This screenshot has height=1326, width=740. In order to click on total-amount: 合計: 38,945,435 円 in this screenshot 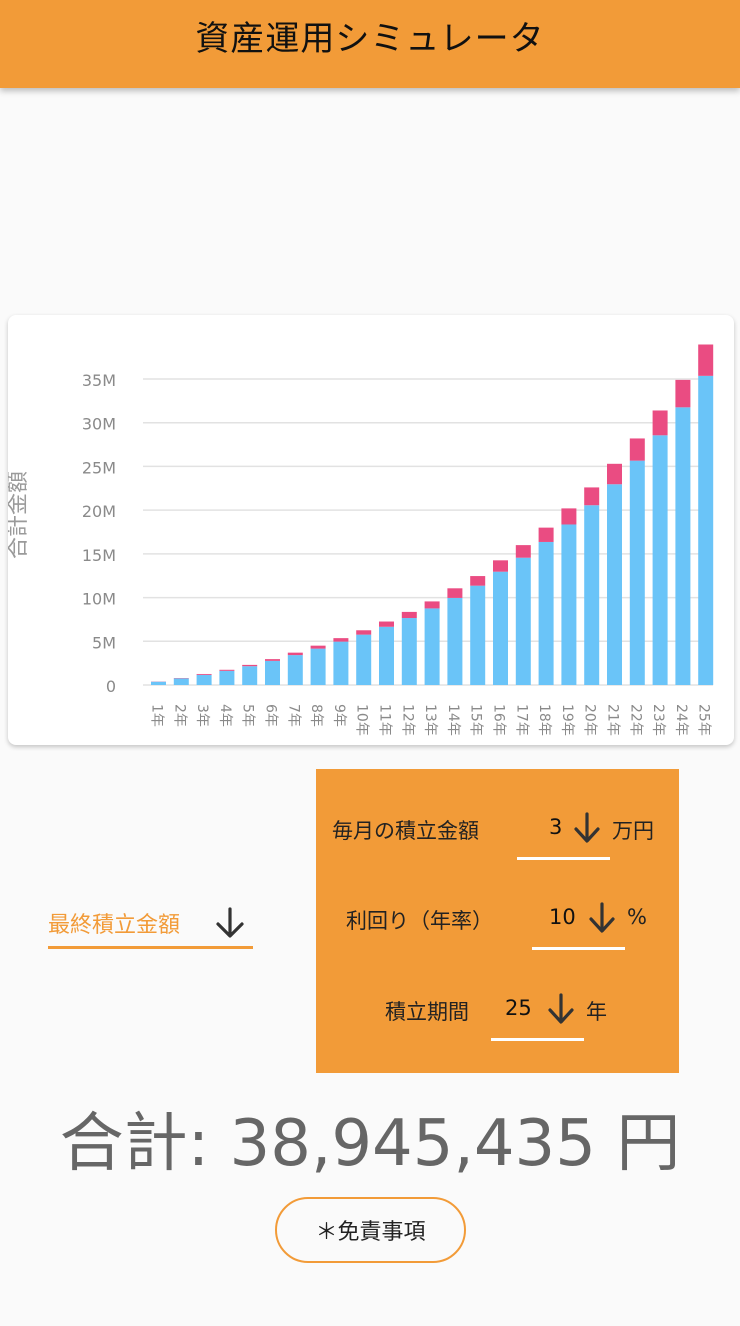, I will do `click(370, 1144)`.